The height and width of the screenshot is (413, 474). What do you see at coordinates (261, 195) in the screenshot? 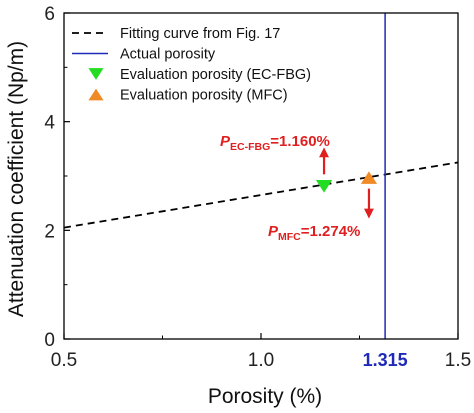
I see `fitting-curve-line` at bounding box center [261, 195].